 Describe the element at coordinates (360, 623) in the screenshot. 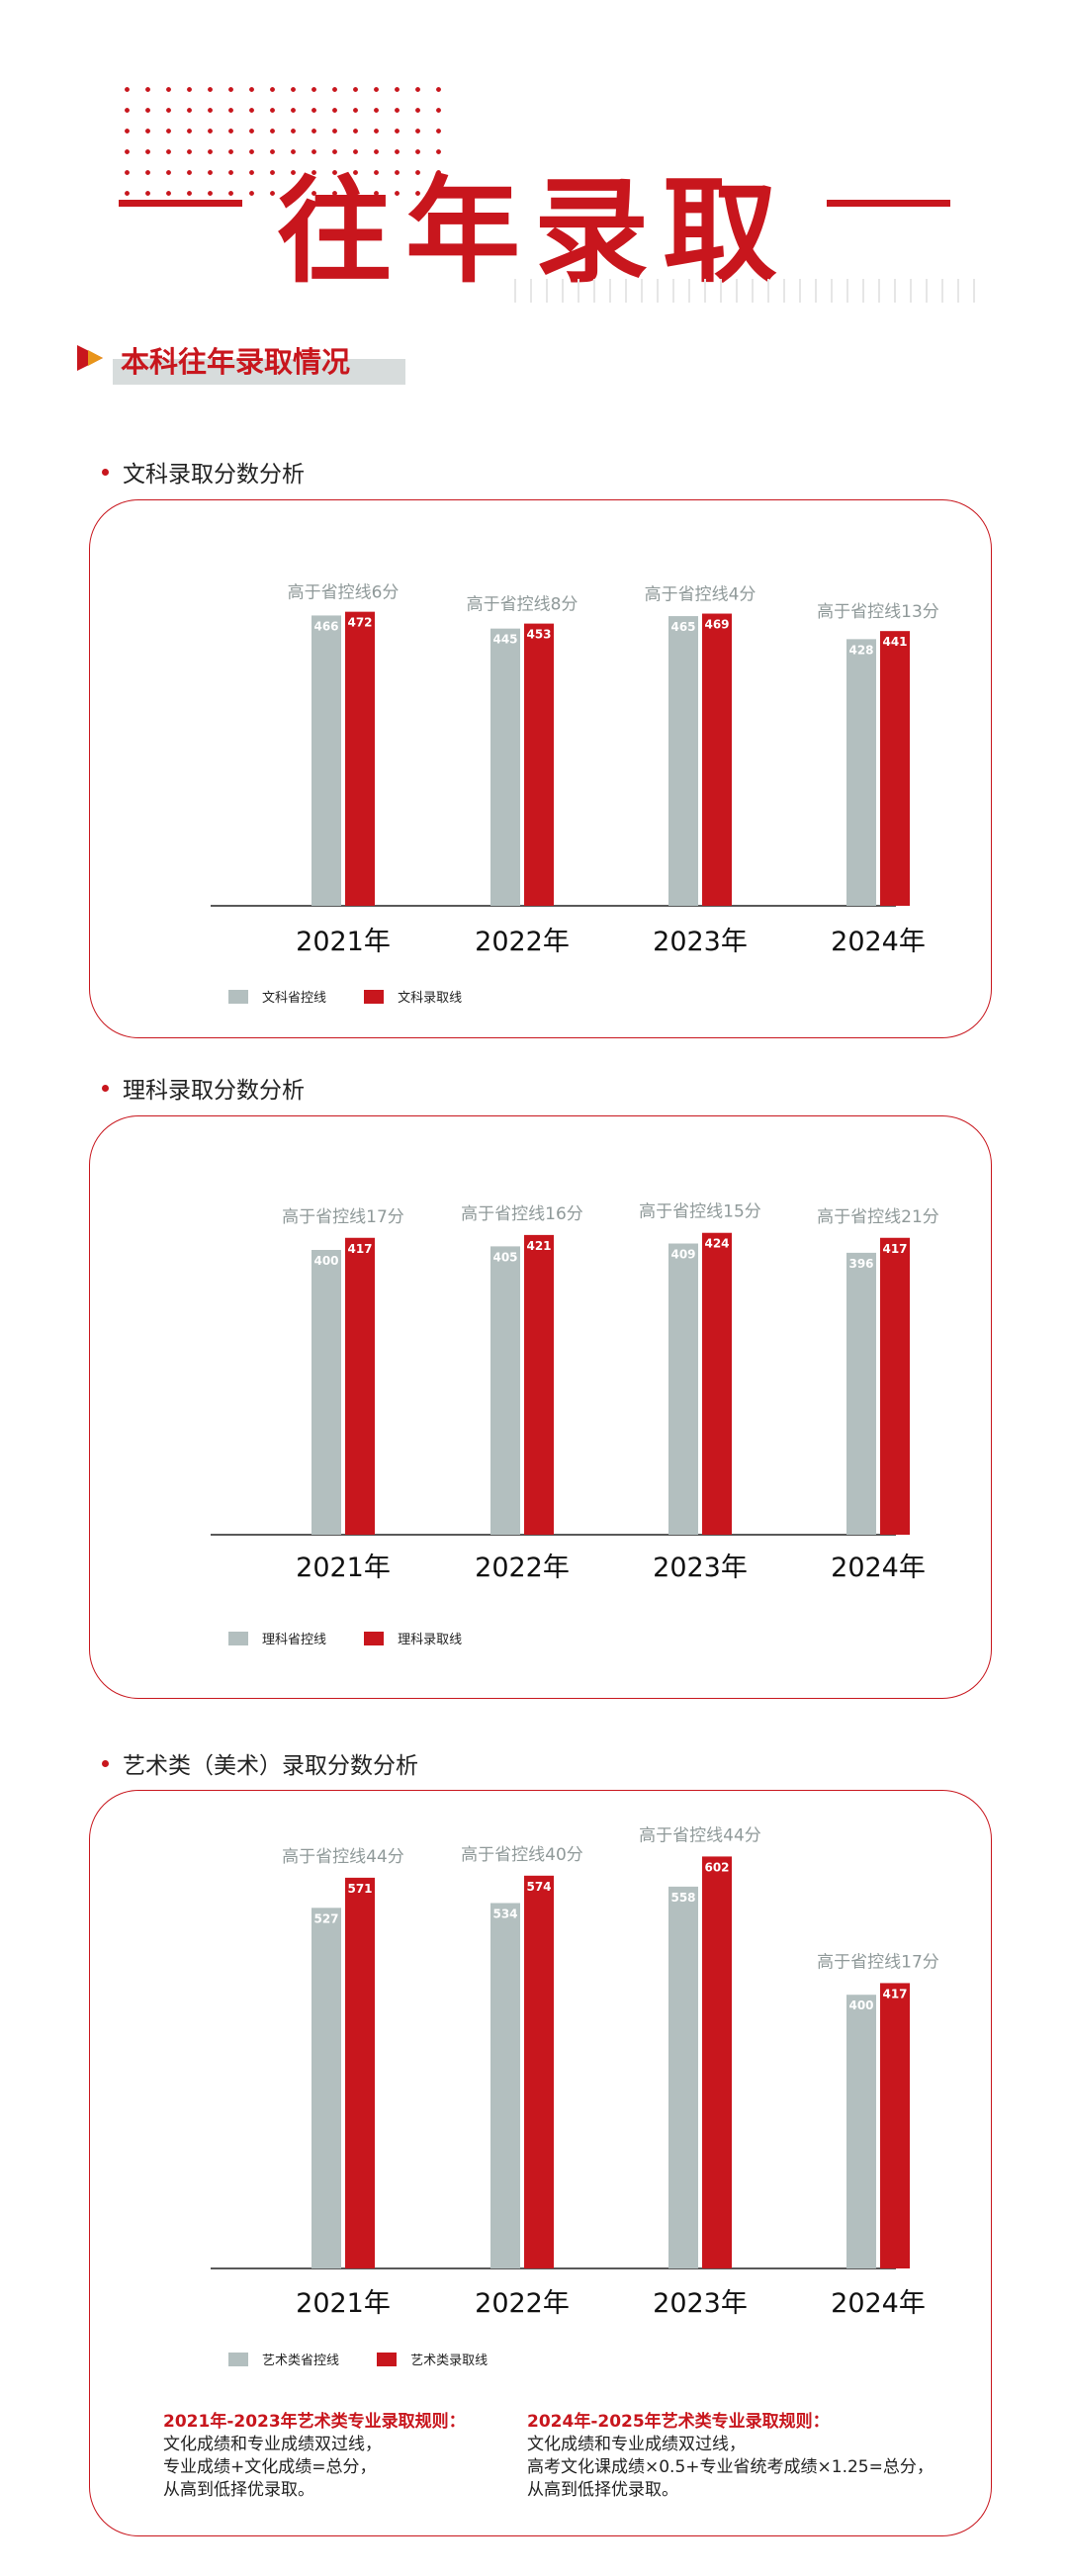

I see `bar-value-label: 472` at that location.